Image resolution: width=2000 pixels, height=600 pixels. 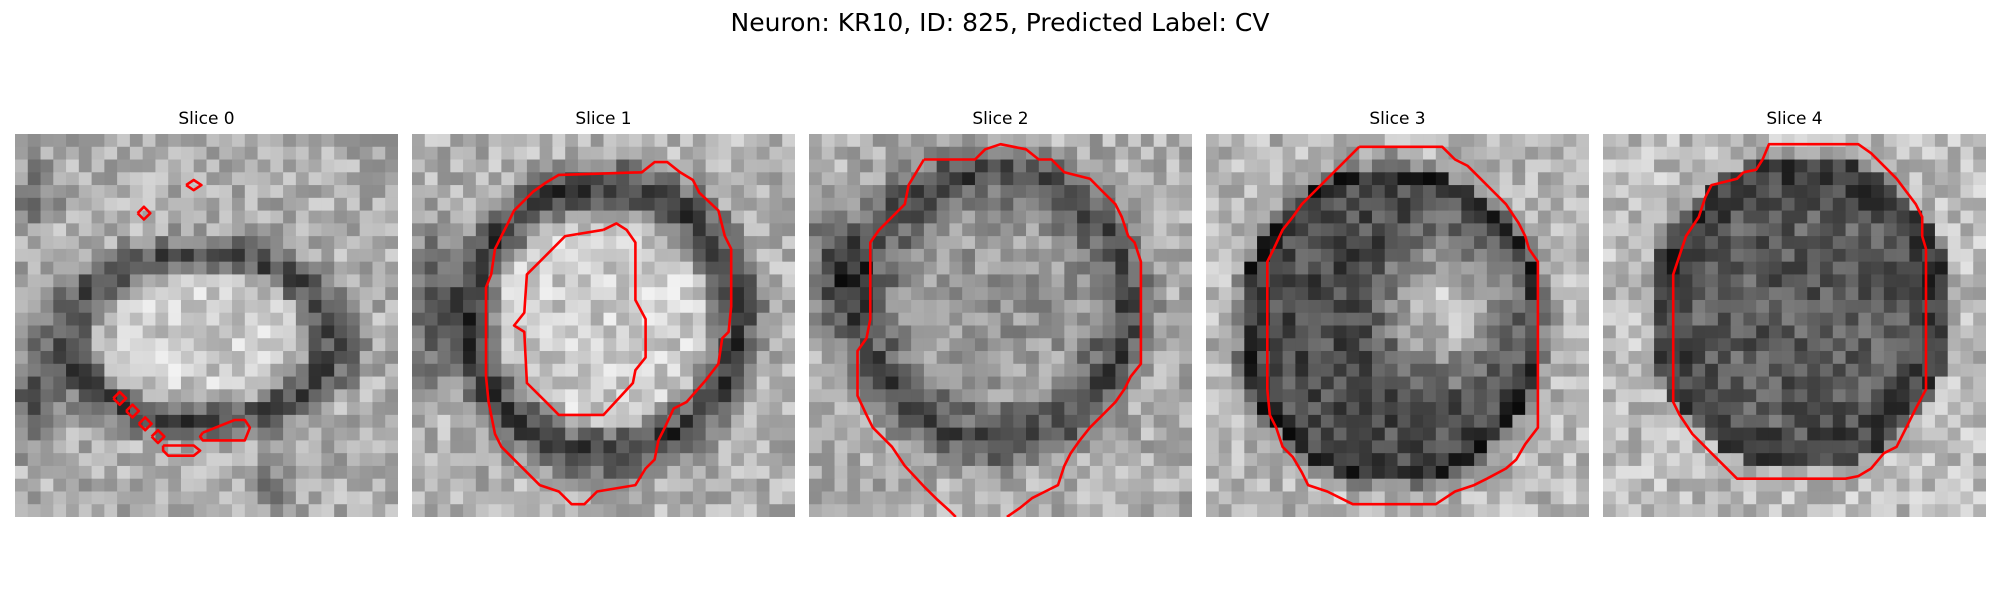 I want to click on slice-title: Slice 0, so click(x=206, y=119).